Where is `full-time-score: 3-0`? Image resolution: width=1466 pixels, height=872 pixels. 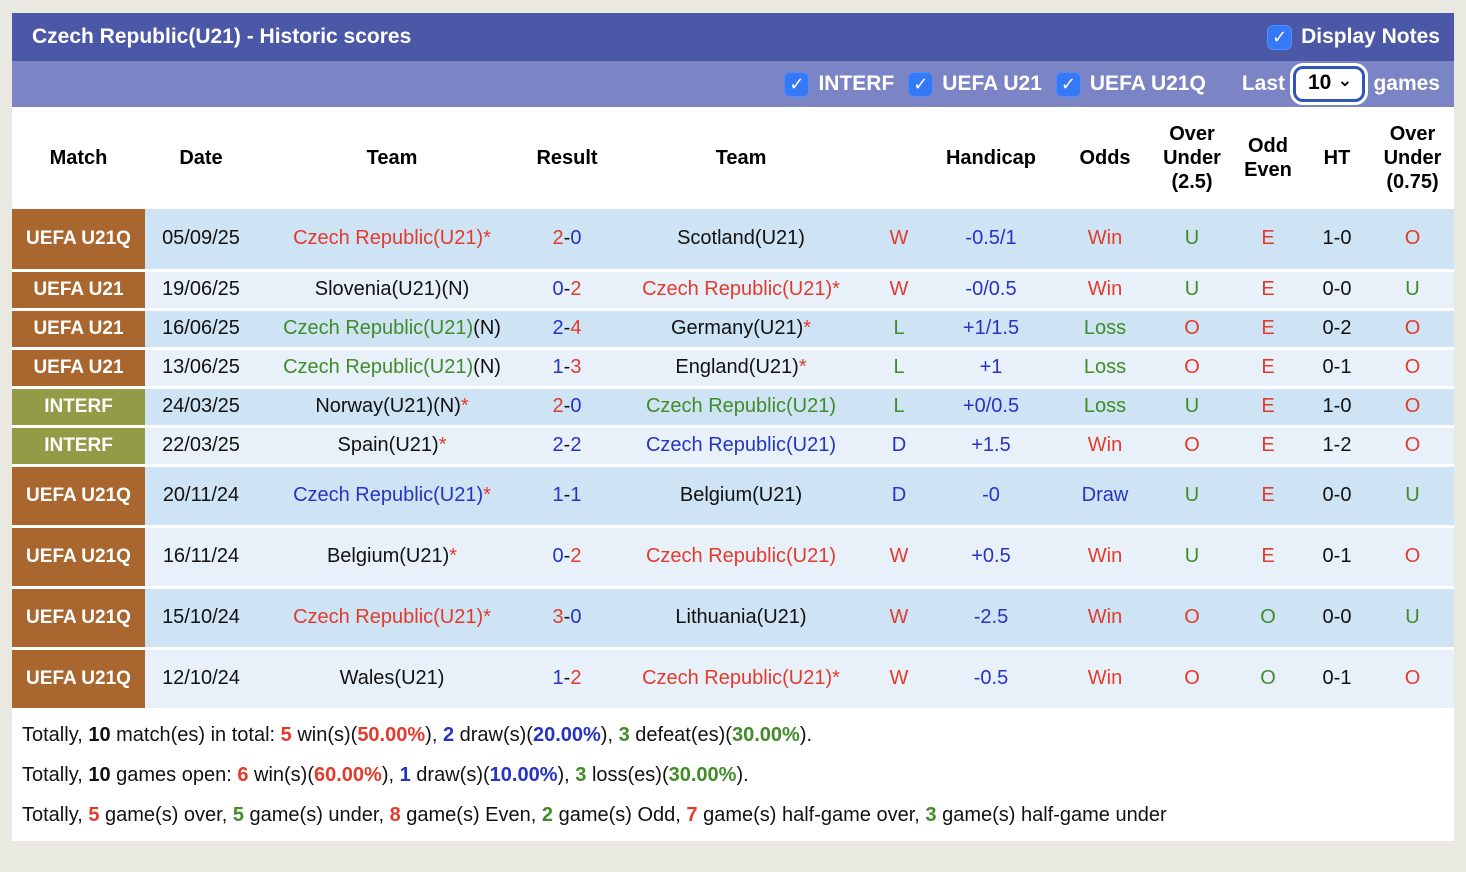
full-time-score: 3-0 is located at coordinates (567, 618).